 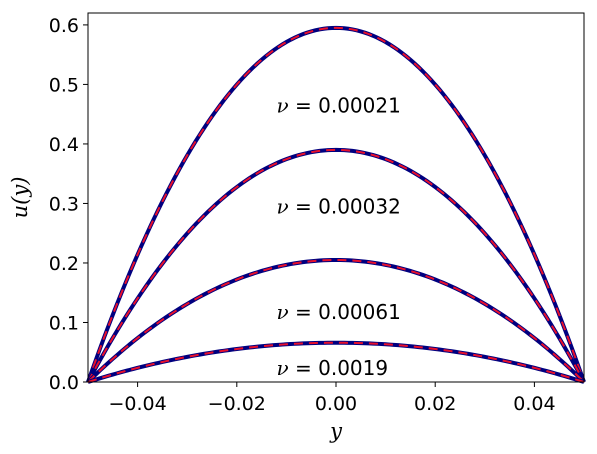 I want to click on annotation-label: ν = 0.00032, so click(x=338, y=207).